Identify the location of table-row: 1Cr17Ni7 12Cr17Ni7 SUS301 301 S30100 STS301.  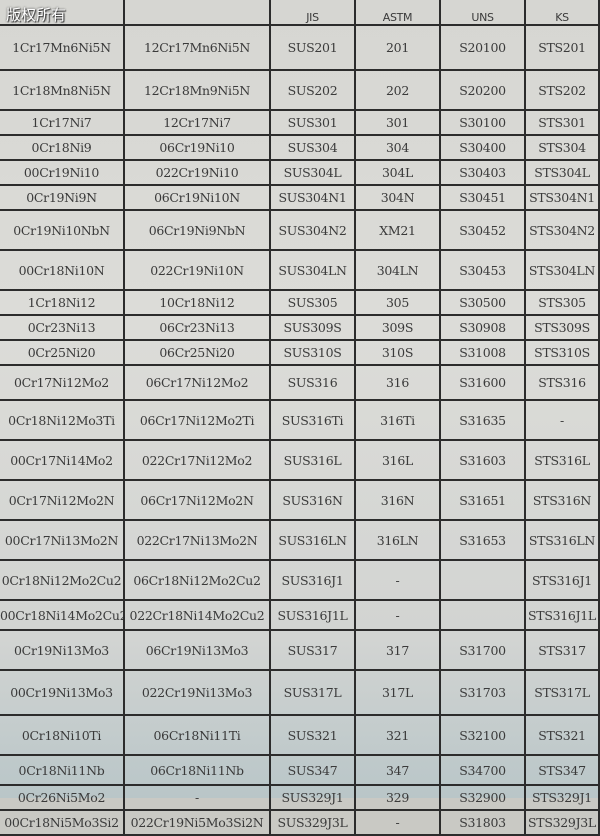
(300, 122).